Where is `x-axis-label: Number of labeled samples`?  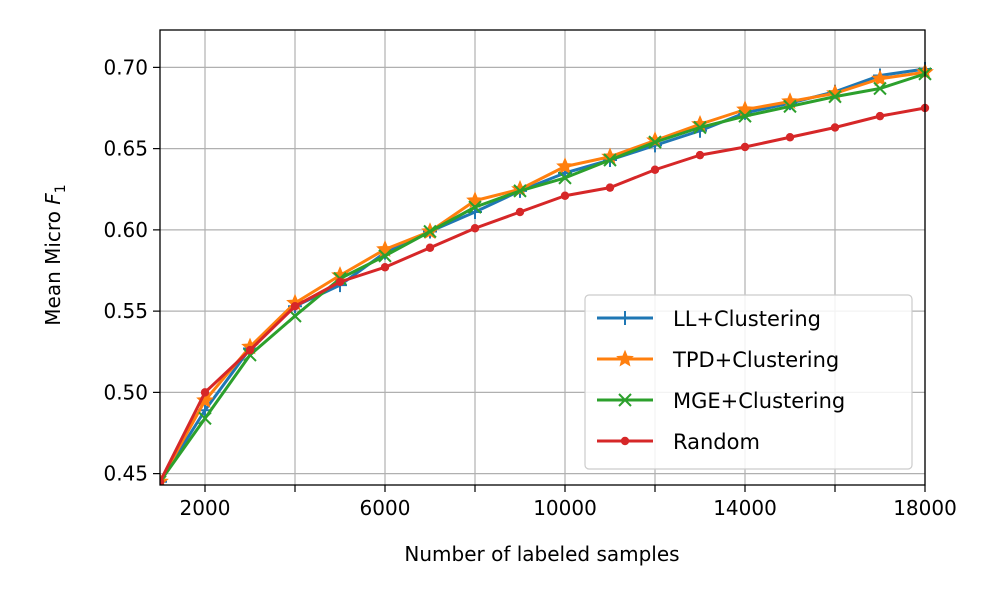
x-axis-label: Number of labeled samples is located at coordinates (541, 554).